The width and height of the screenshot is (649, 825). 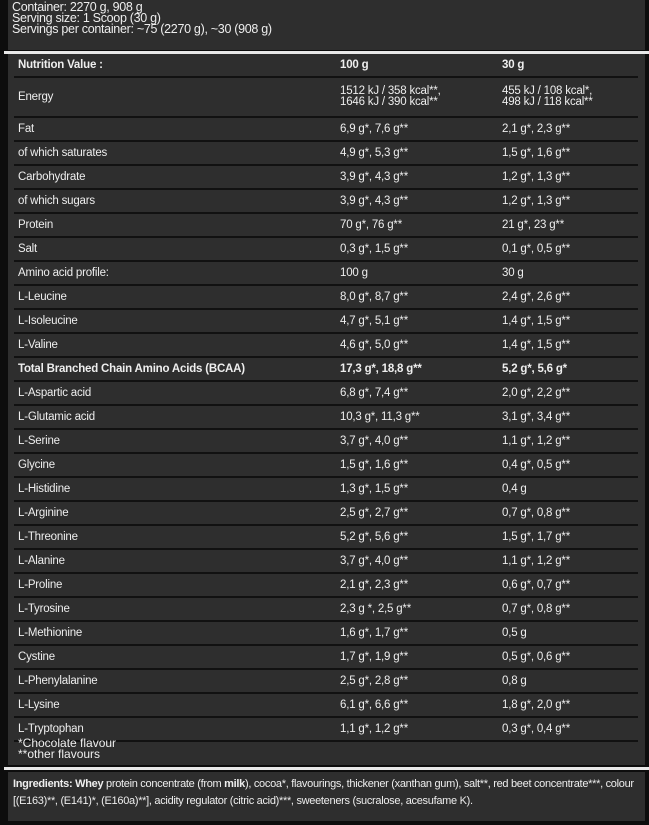 What do you see at coordinates (417, 681) in the screenshot?
I see `cell-value-100g: 2,5 g*, 2,8 g**` at bounding box center [417, 681].